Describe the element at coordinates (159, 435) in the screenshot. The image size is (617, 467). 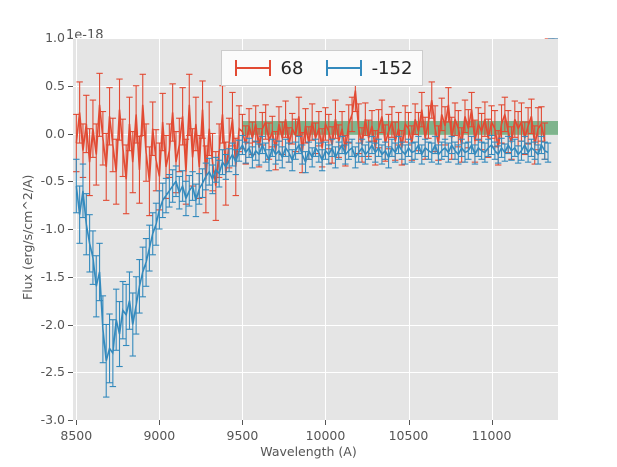
I see `x-tick-label: 9000` at that location.